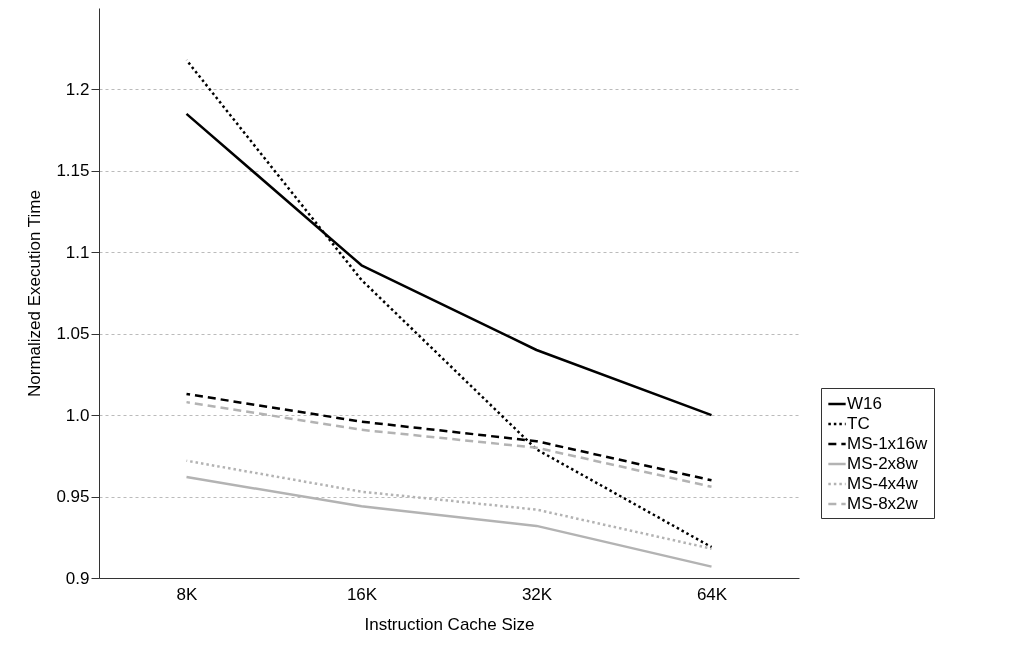 The image size is (1023, 650). What do you see at coordinates (35, 293) in the screenshot?
I see `y-axis-title: Normalized Execution Time` at bounding box center [35, 293].